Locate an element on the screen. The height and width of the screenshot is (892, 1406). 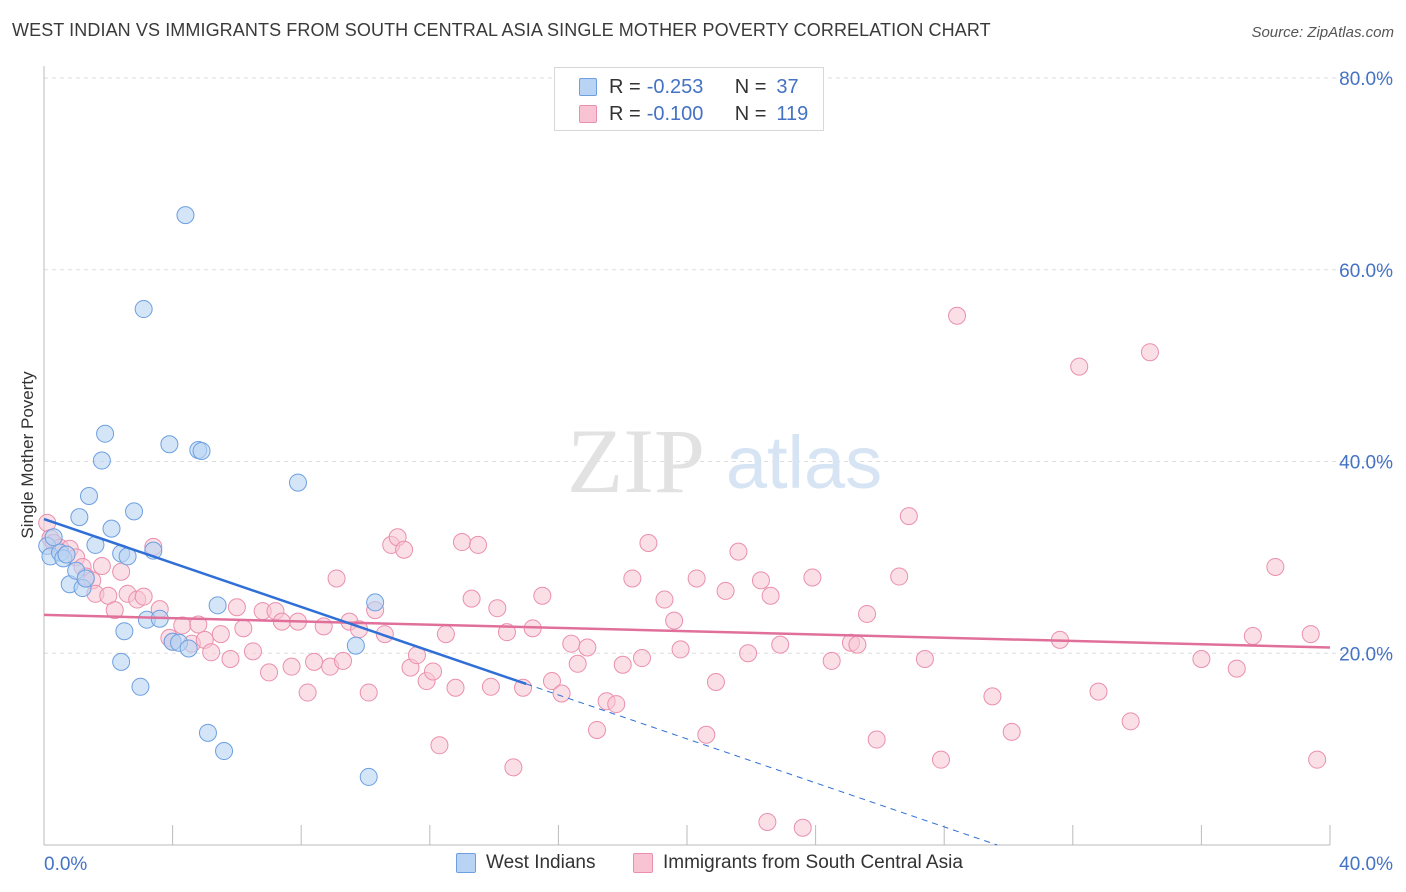
n-value: 37 is located at coordinates (787, 86).